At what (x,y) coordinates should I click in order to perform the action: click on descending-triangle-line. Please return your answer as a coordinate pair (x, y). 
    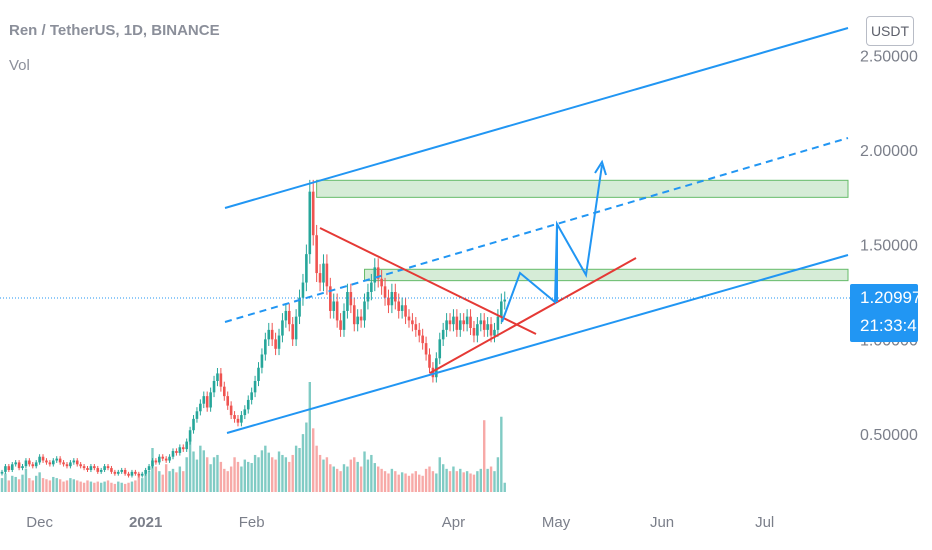
    Looking at the image, I should click on (428, 281).